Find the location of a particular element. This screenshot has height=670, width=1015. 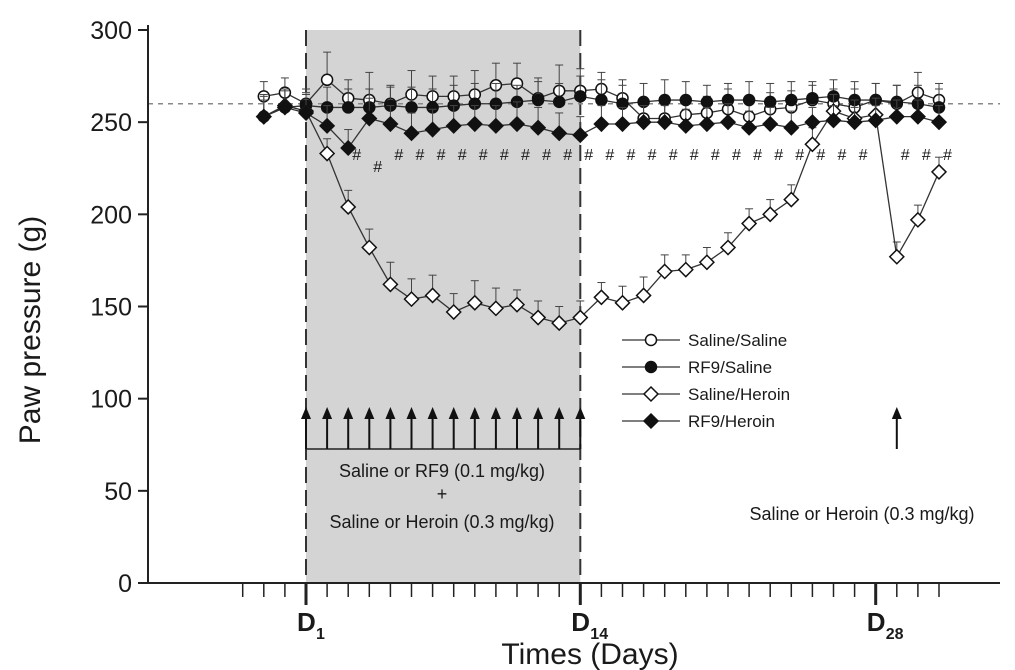

x-day-label: D is located at coordinates (580, 622).